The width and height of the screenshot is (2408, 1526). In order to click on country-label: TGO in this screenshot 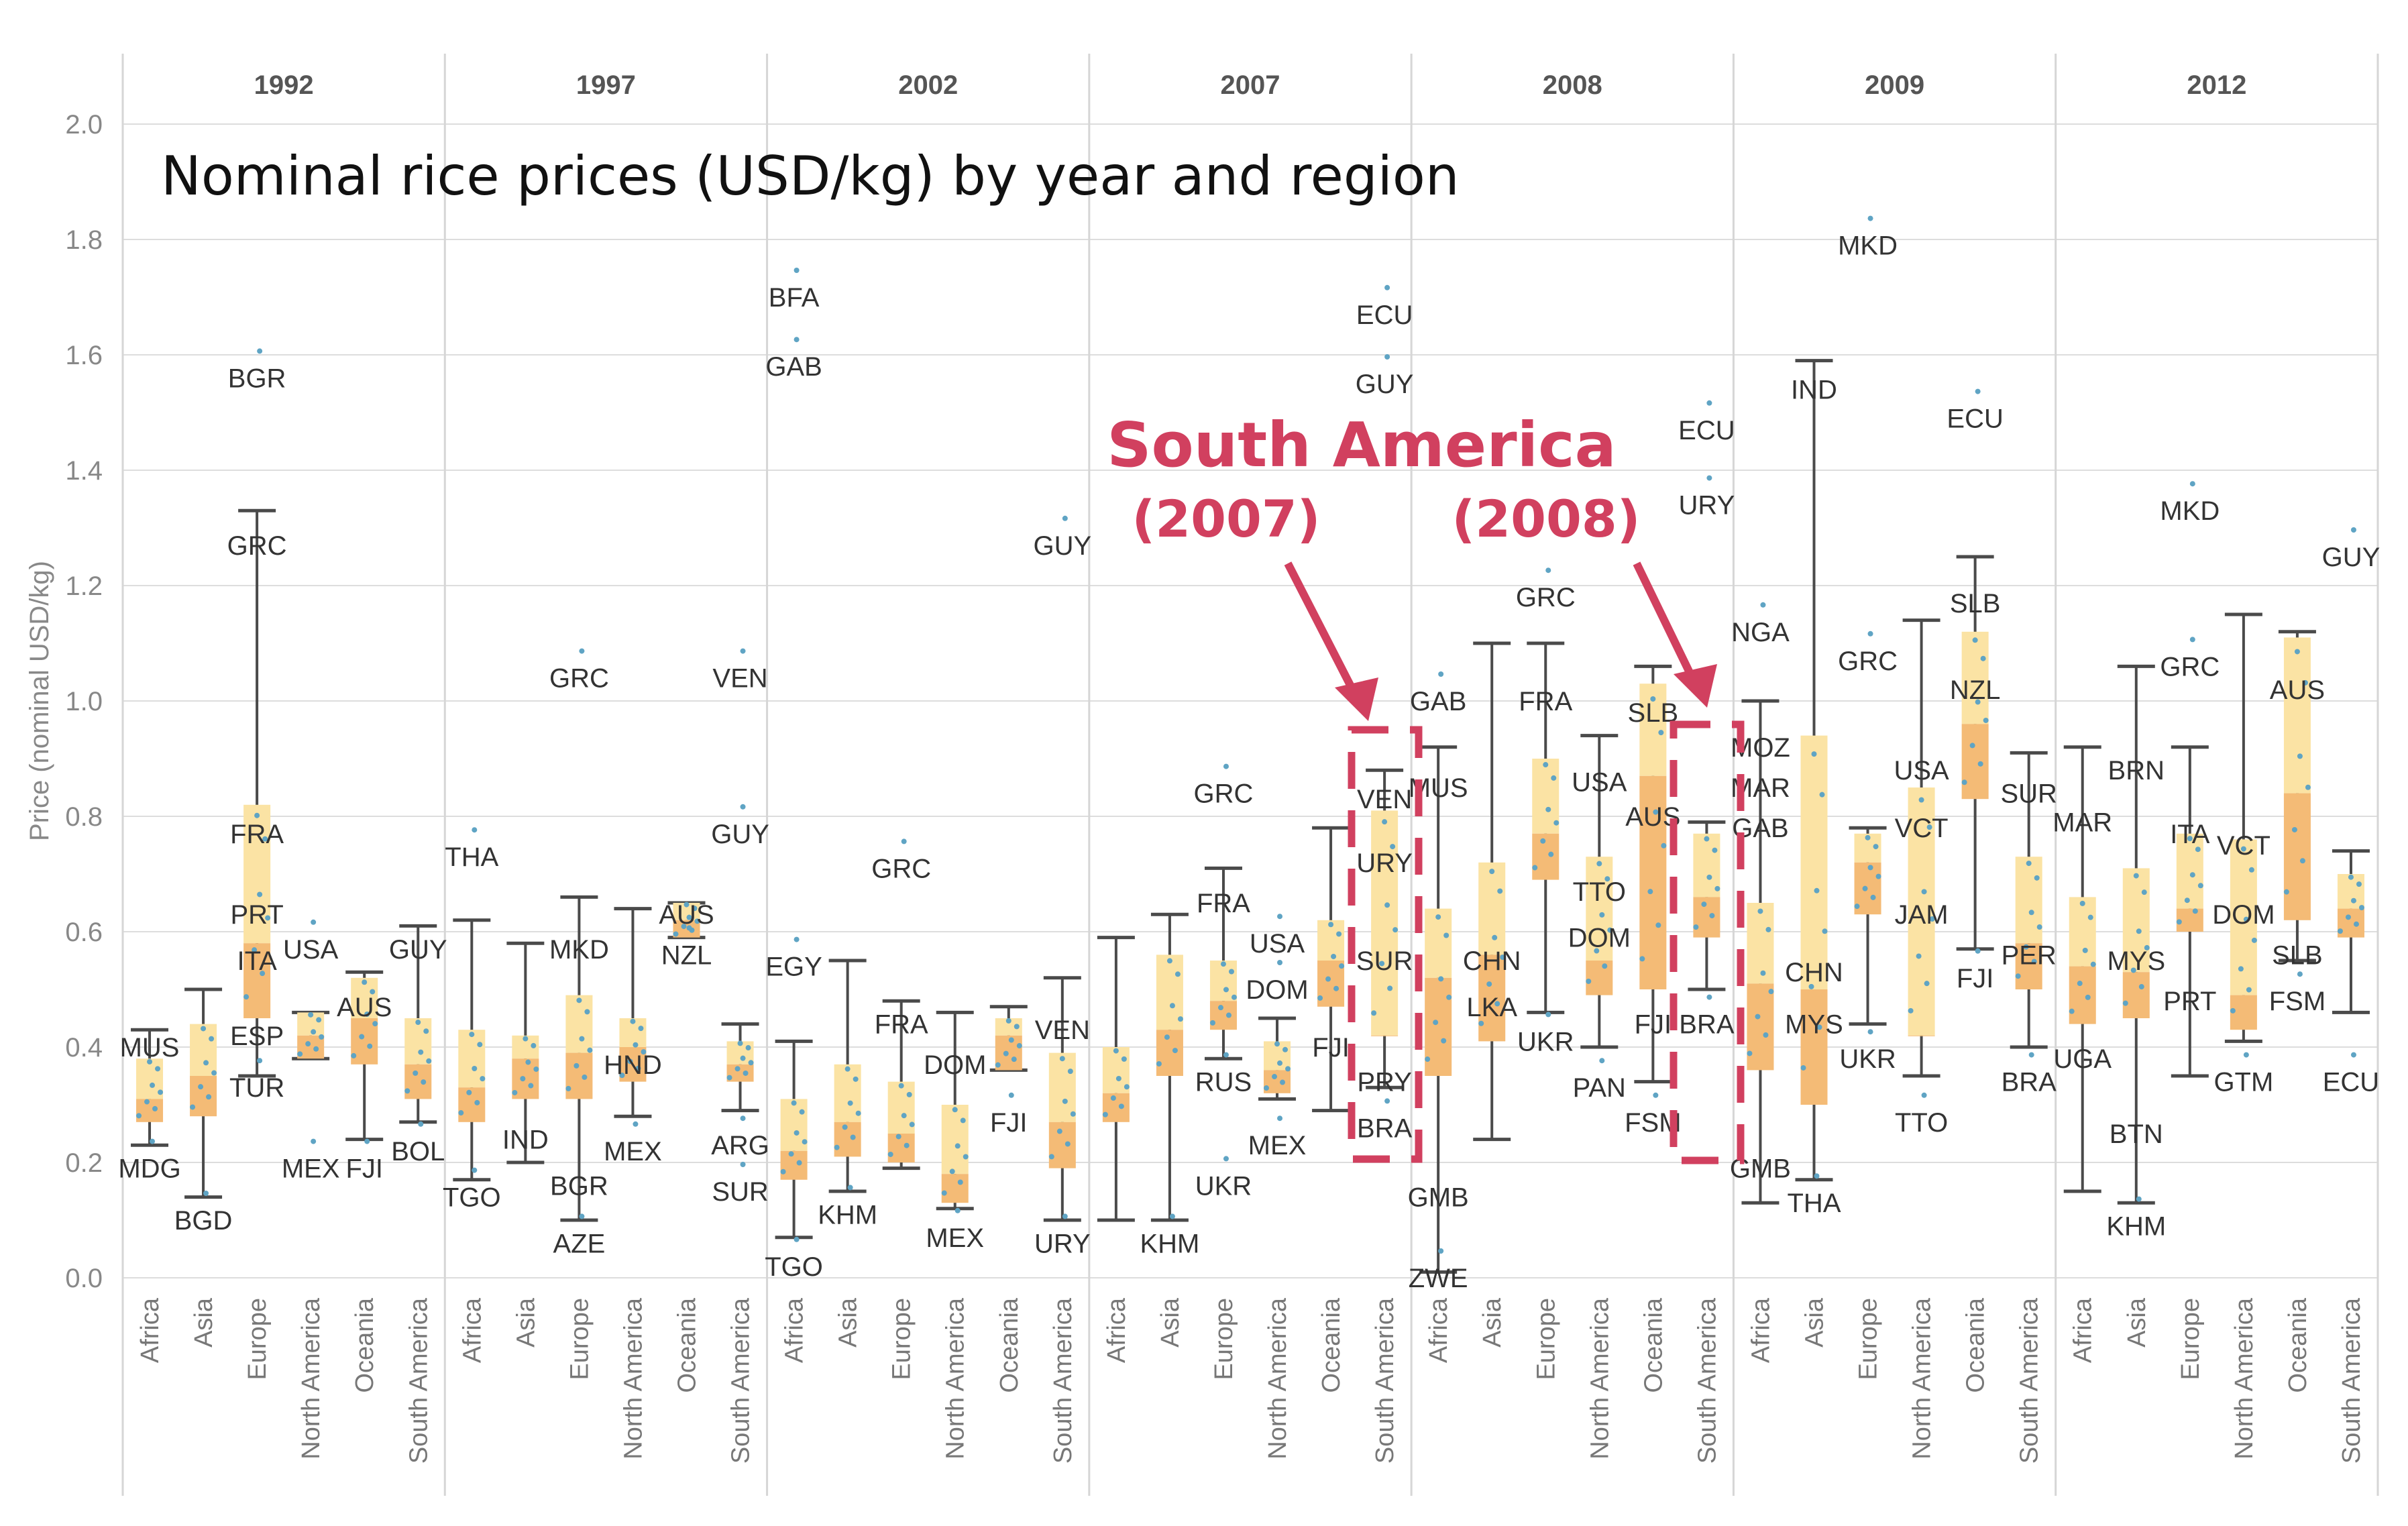, I will do `click(794, 1267)`.